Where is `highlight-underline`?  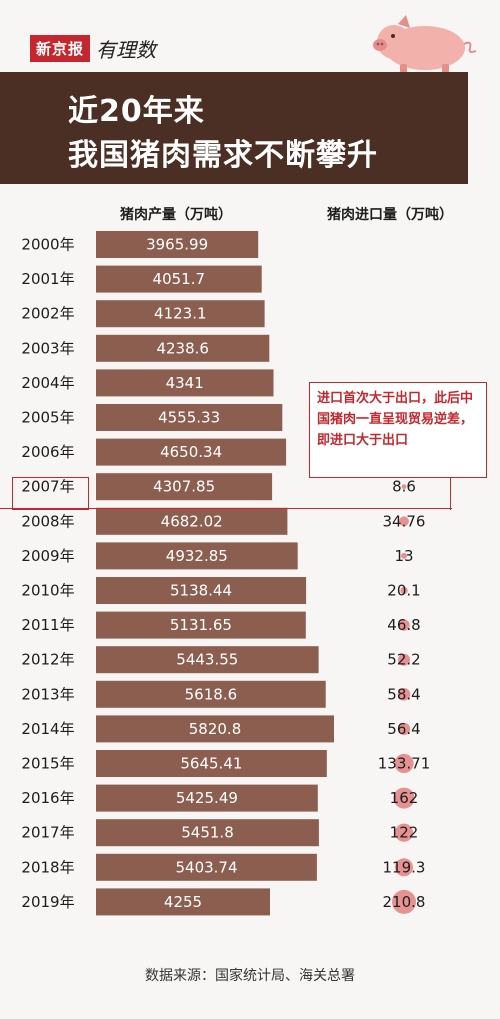 highlight-underline is located at coordinates (226, 508).